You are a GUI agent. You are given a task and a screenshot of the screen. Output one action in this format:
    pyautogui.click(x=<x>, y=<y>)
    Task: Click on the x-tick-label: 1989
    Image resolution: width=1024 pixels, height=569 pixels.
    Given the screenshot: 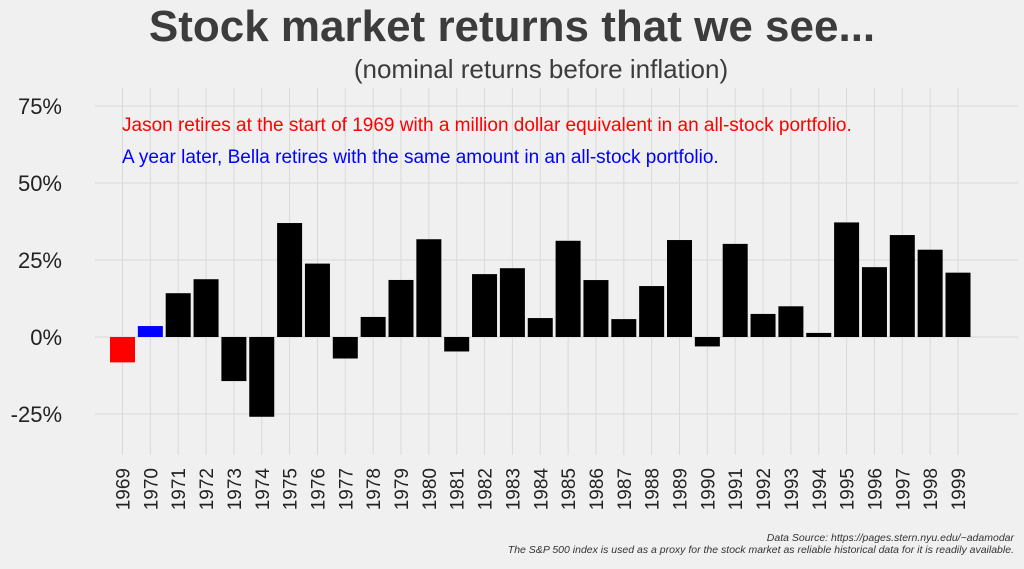 What is the action you would take?
    pyautogui.click(x=681, y=489)
    